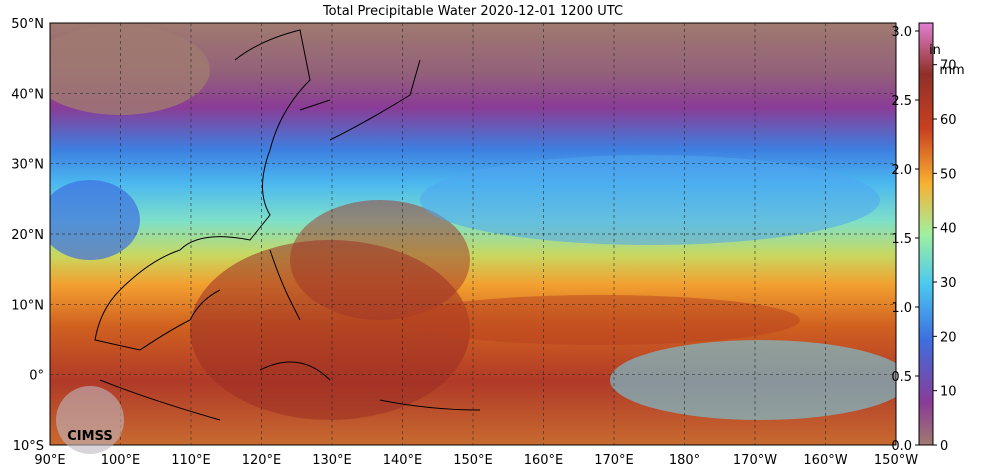 This screenshot has height=472, width=996. I want to click on lon-label: 180°, so click(684, 460).